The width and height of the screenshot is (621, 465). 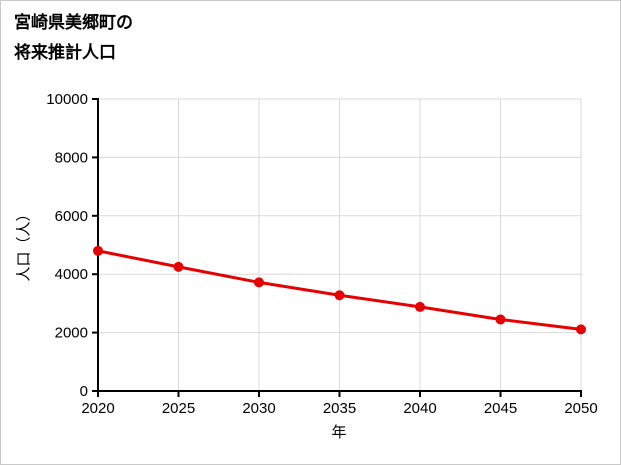 What do you see at coordinates (258, 408) in the screenshot?
I see `x-tick-label: 2030` at bounding box center [258, 408].